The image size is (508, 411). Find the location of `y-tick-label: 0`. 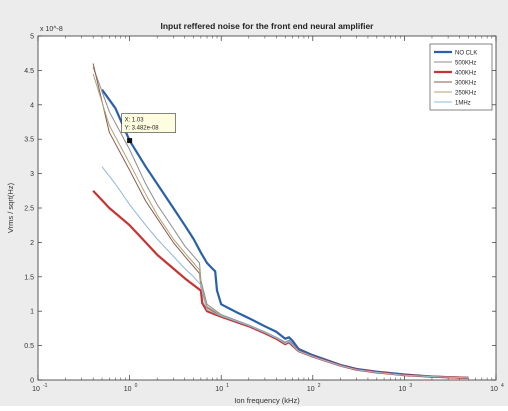

y-tick-label: 0 is located at coordinates (32, 381).